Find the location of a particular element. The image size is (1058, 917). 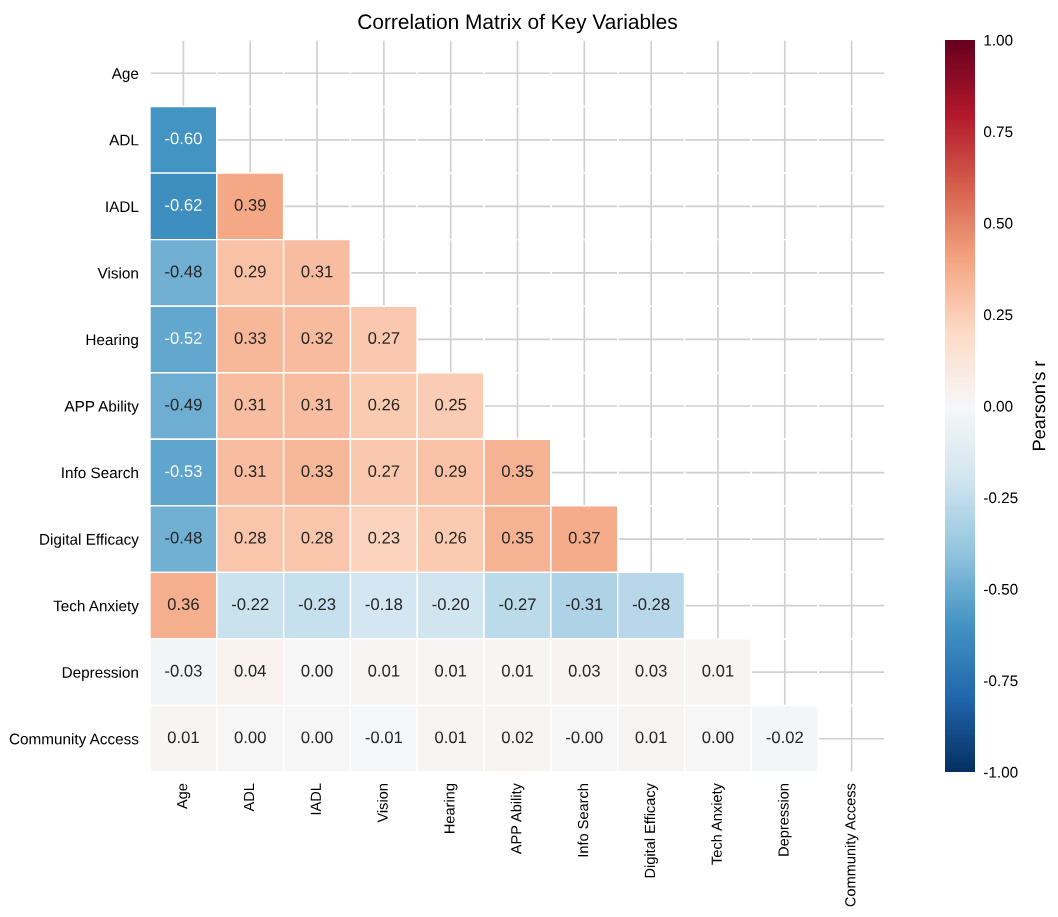

x-tick-label: IADL is located at coordinates (315, 799).